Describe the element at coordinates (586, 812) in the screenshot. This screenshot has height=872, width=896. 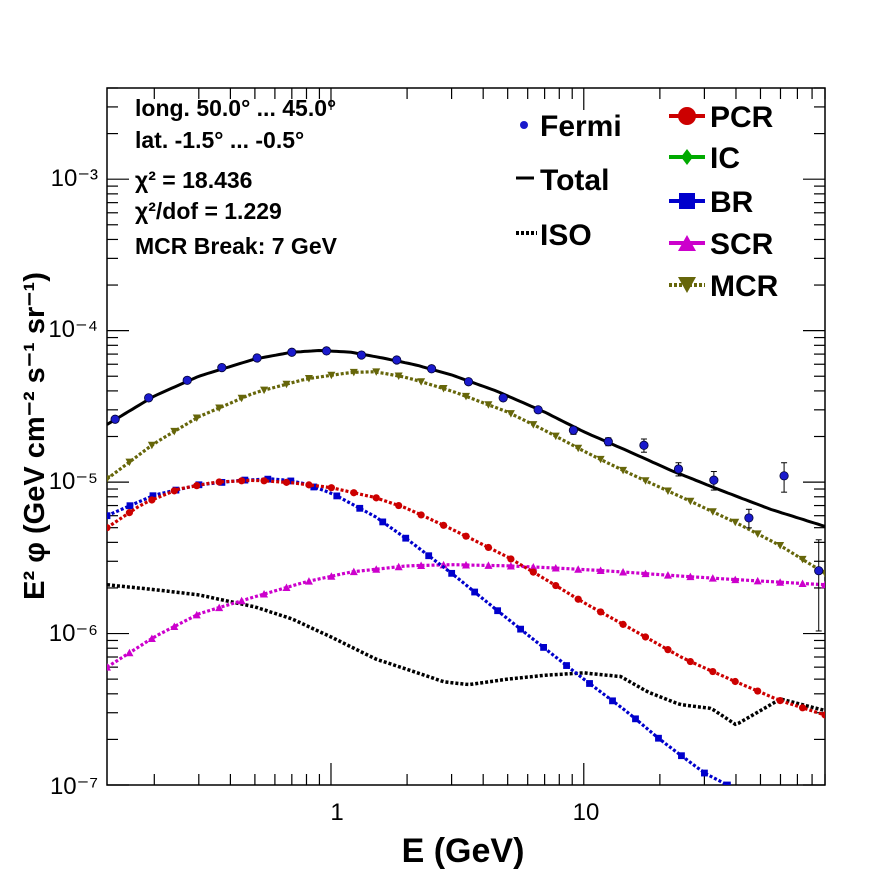
I see `x-tick-label-10: 10` at that location.